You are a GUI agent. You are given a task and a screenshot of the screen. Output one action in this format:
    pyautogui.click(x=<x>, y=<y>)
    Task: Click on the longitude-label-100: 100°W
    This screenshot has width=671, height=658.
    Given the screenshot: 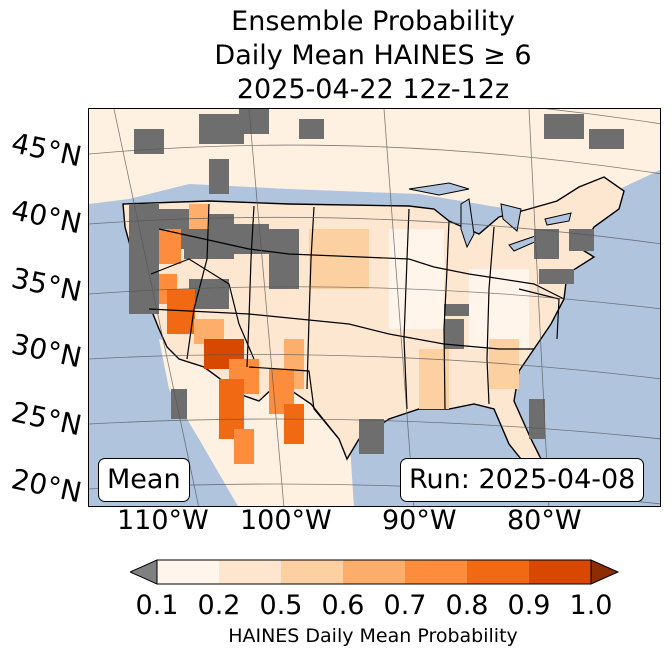 What is the action you would take?
    pyautogui.click(x=286, y=520)
    